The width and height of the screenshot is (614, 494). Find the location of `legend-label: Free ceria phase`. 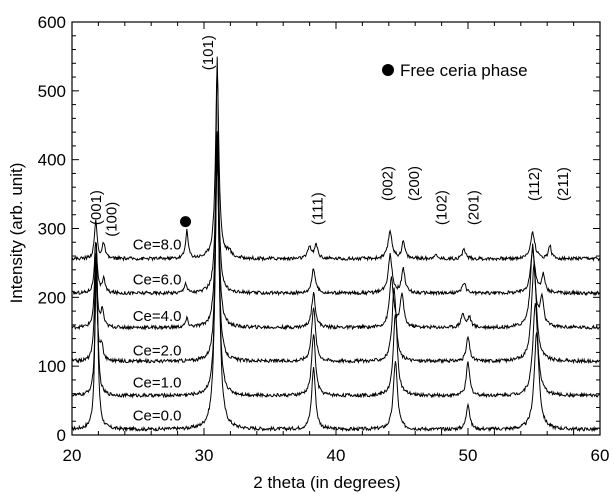

legend-label: Free ceria phase is located at coordinates (464, 70).